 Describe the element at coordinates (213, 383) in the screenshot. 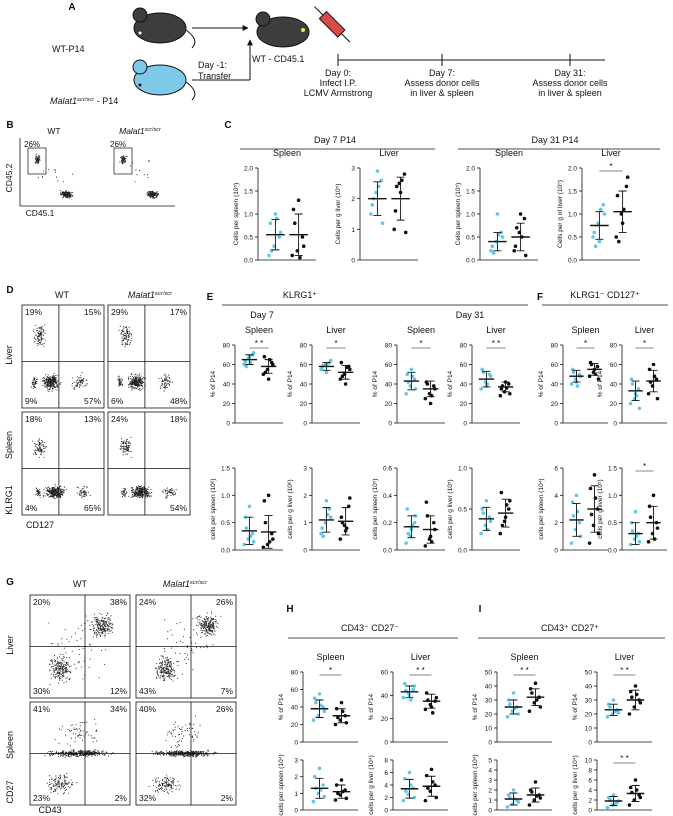

I see `y-axis-label: % of P14` at that location.